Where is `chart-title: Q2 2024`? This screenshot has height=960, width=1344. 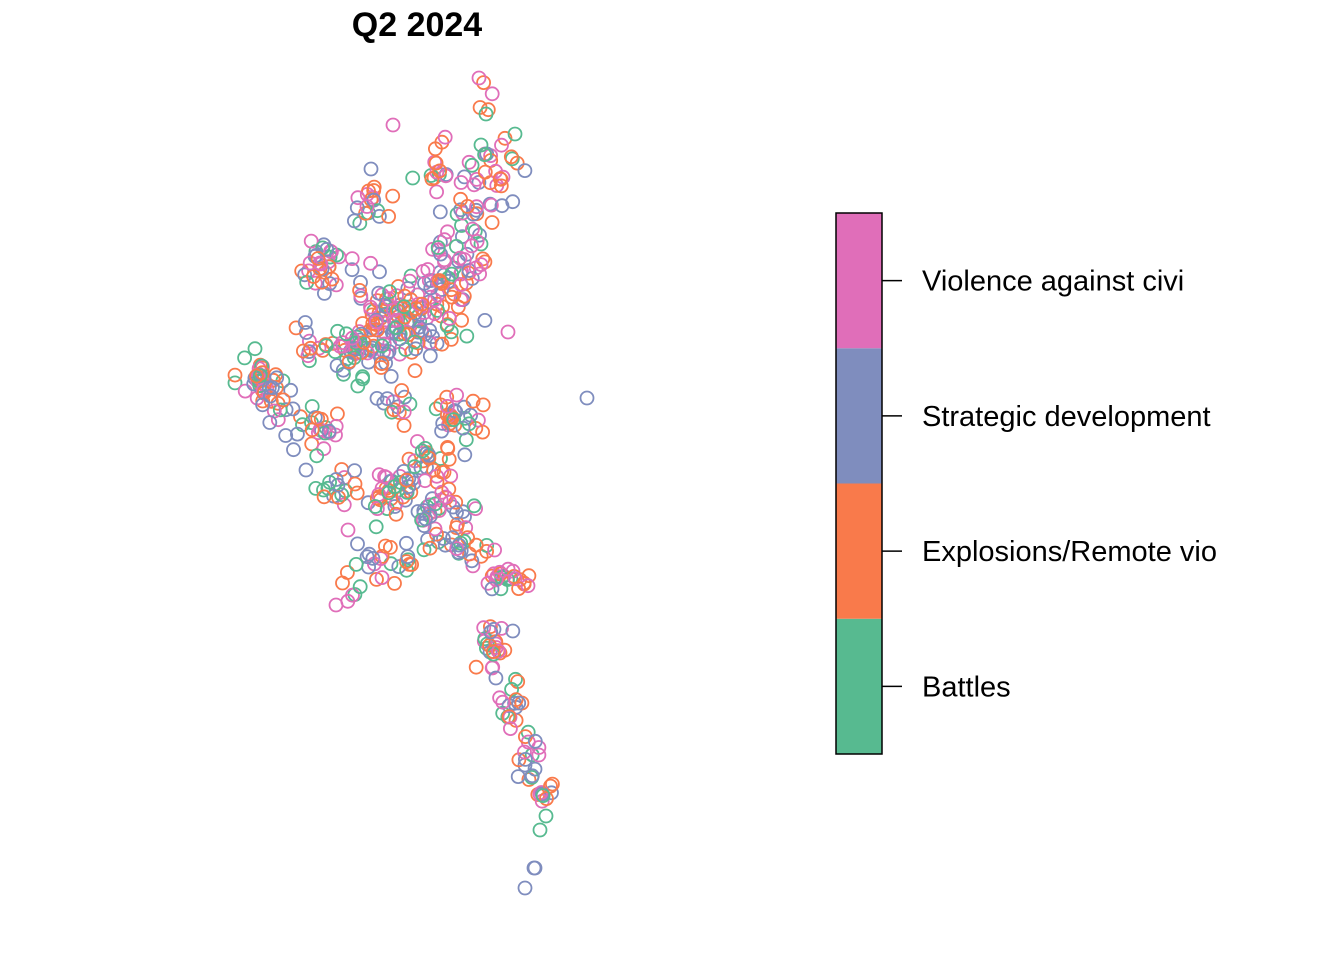 chart-title: Q2 2024 is located at coordinates (417, 25).